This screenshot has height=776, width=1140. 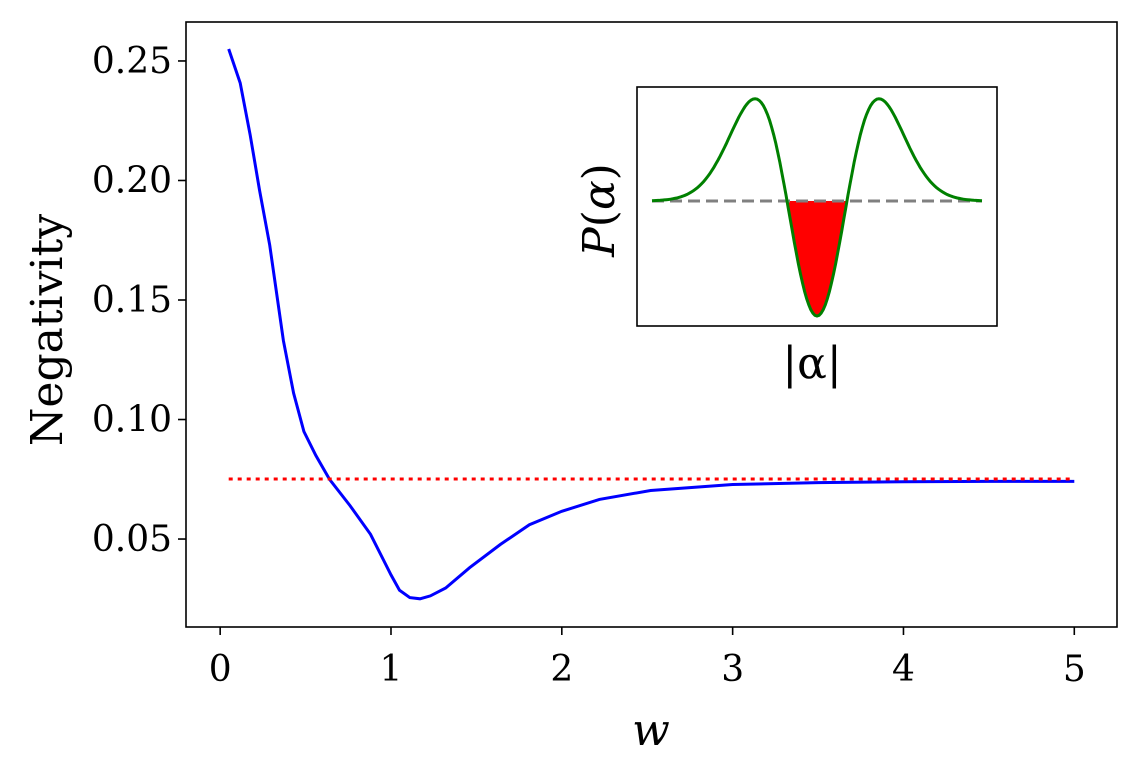 What do you see at coordinates (599, 195) in the screenshot?
I see `inset-y-label-var: α` at bounding box center [599, 195].